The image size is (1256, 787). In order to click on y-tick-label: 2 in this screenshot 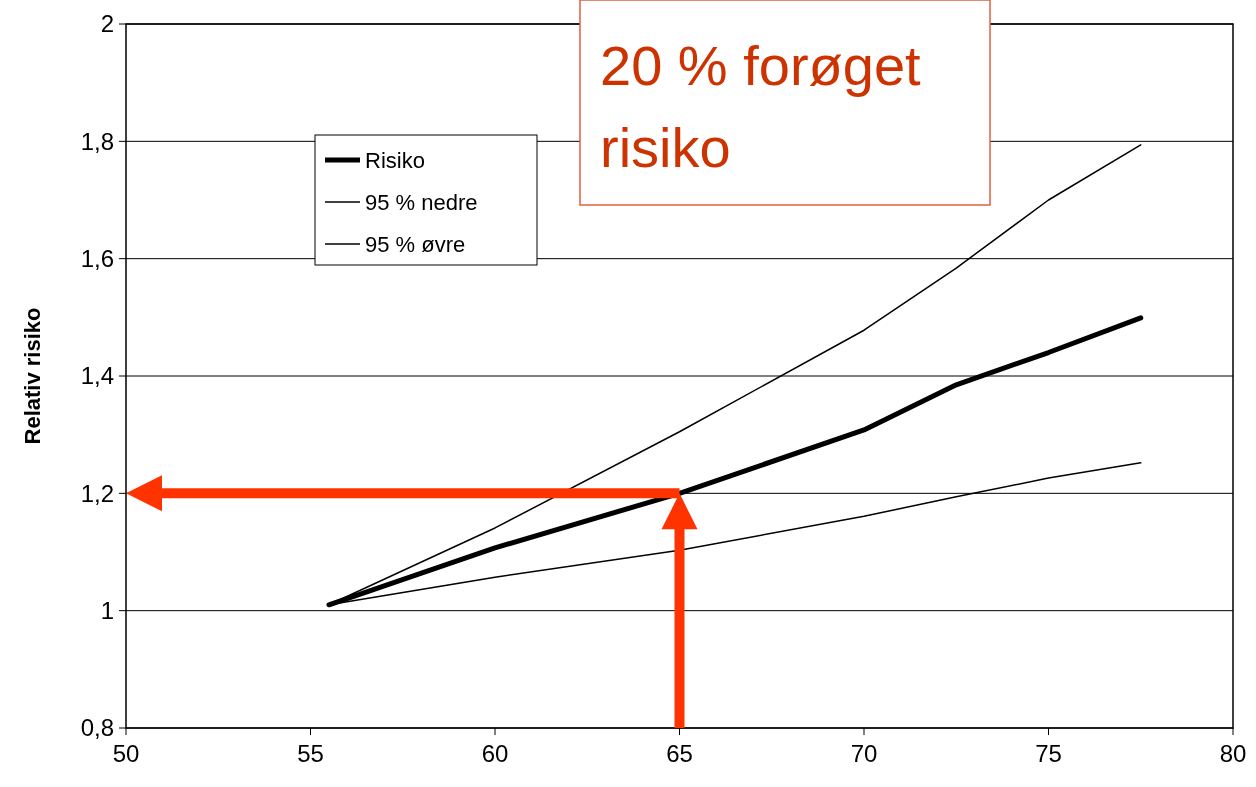, I will do `click(107, 24)`.